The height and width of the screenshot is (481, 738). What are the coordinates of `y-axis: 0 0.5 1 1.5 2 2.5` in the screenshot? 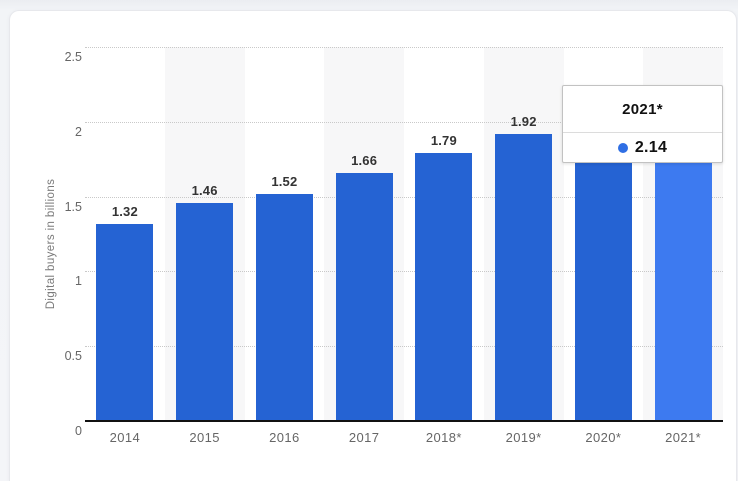 It's located at (46, 244).